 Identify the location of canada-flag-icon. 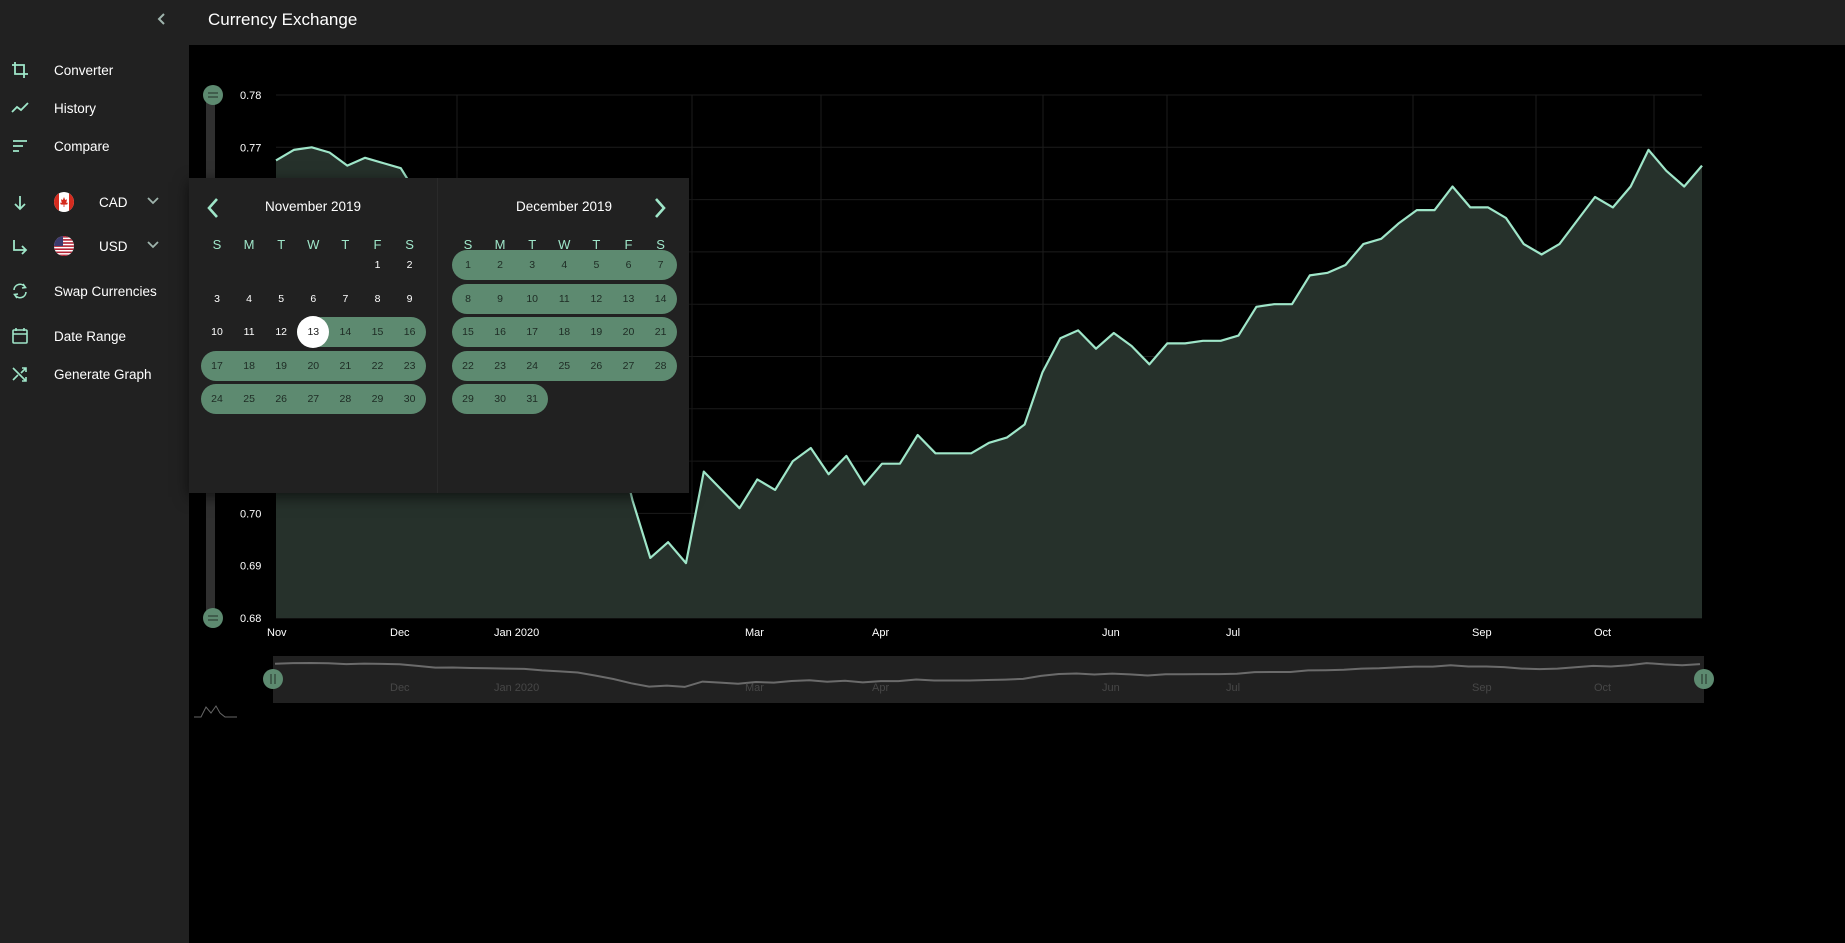
(64, 202).